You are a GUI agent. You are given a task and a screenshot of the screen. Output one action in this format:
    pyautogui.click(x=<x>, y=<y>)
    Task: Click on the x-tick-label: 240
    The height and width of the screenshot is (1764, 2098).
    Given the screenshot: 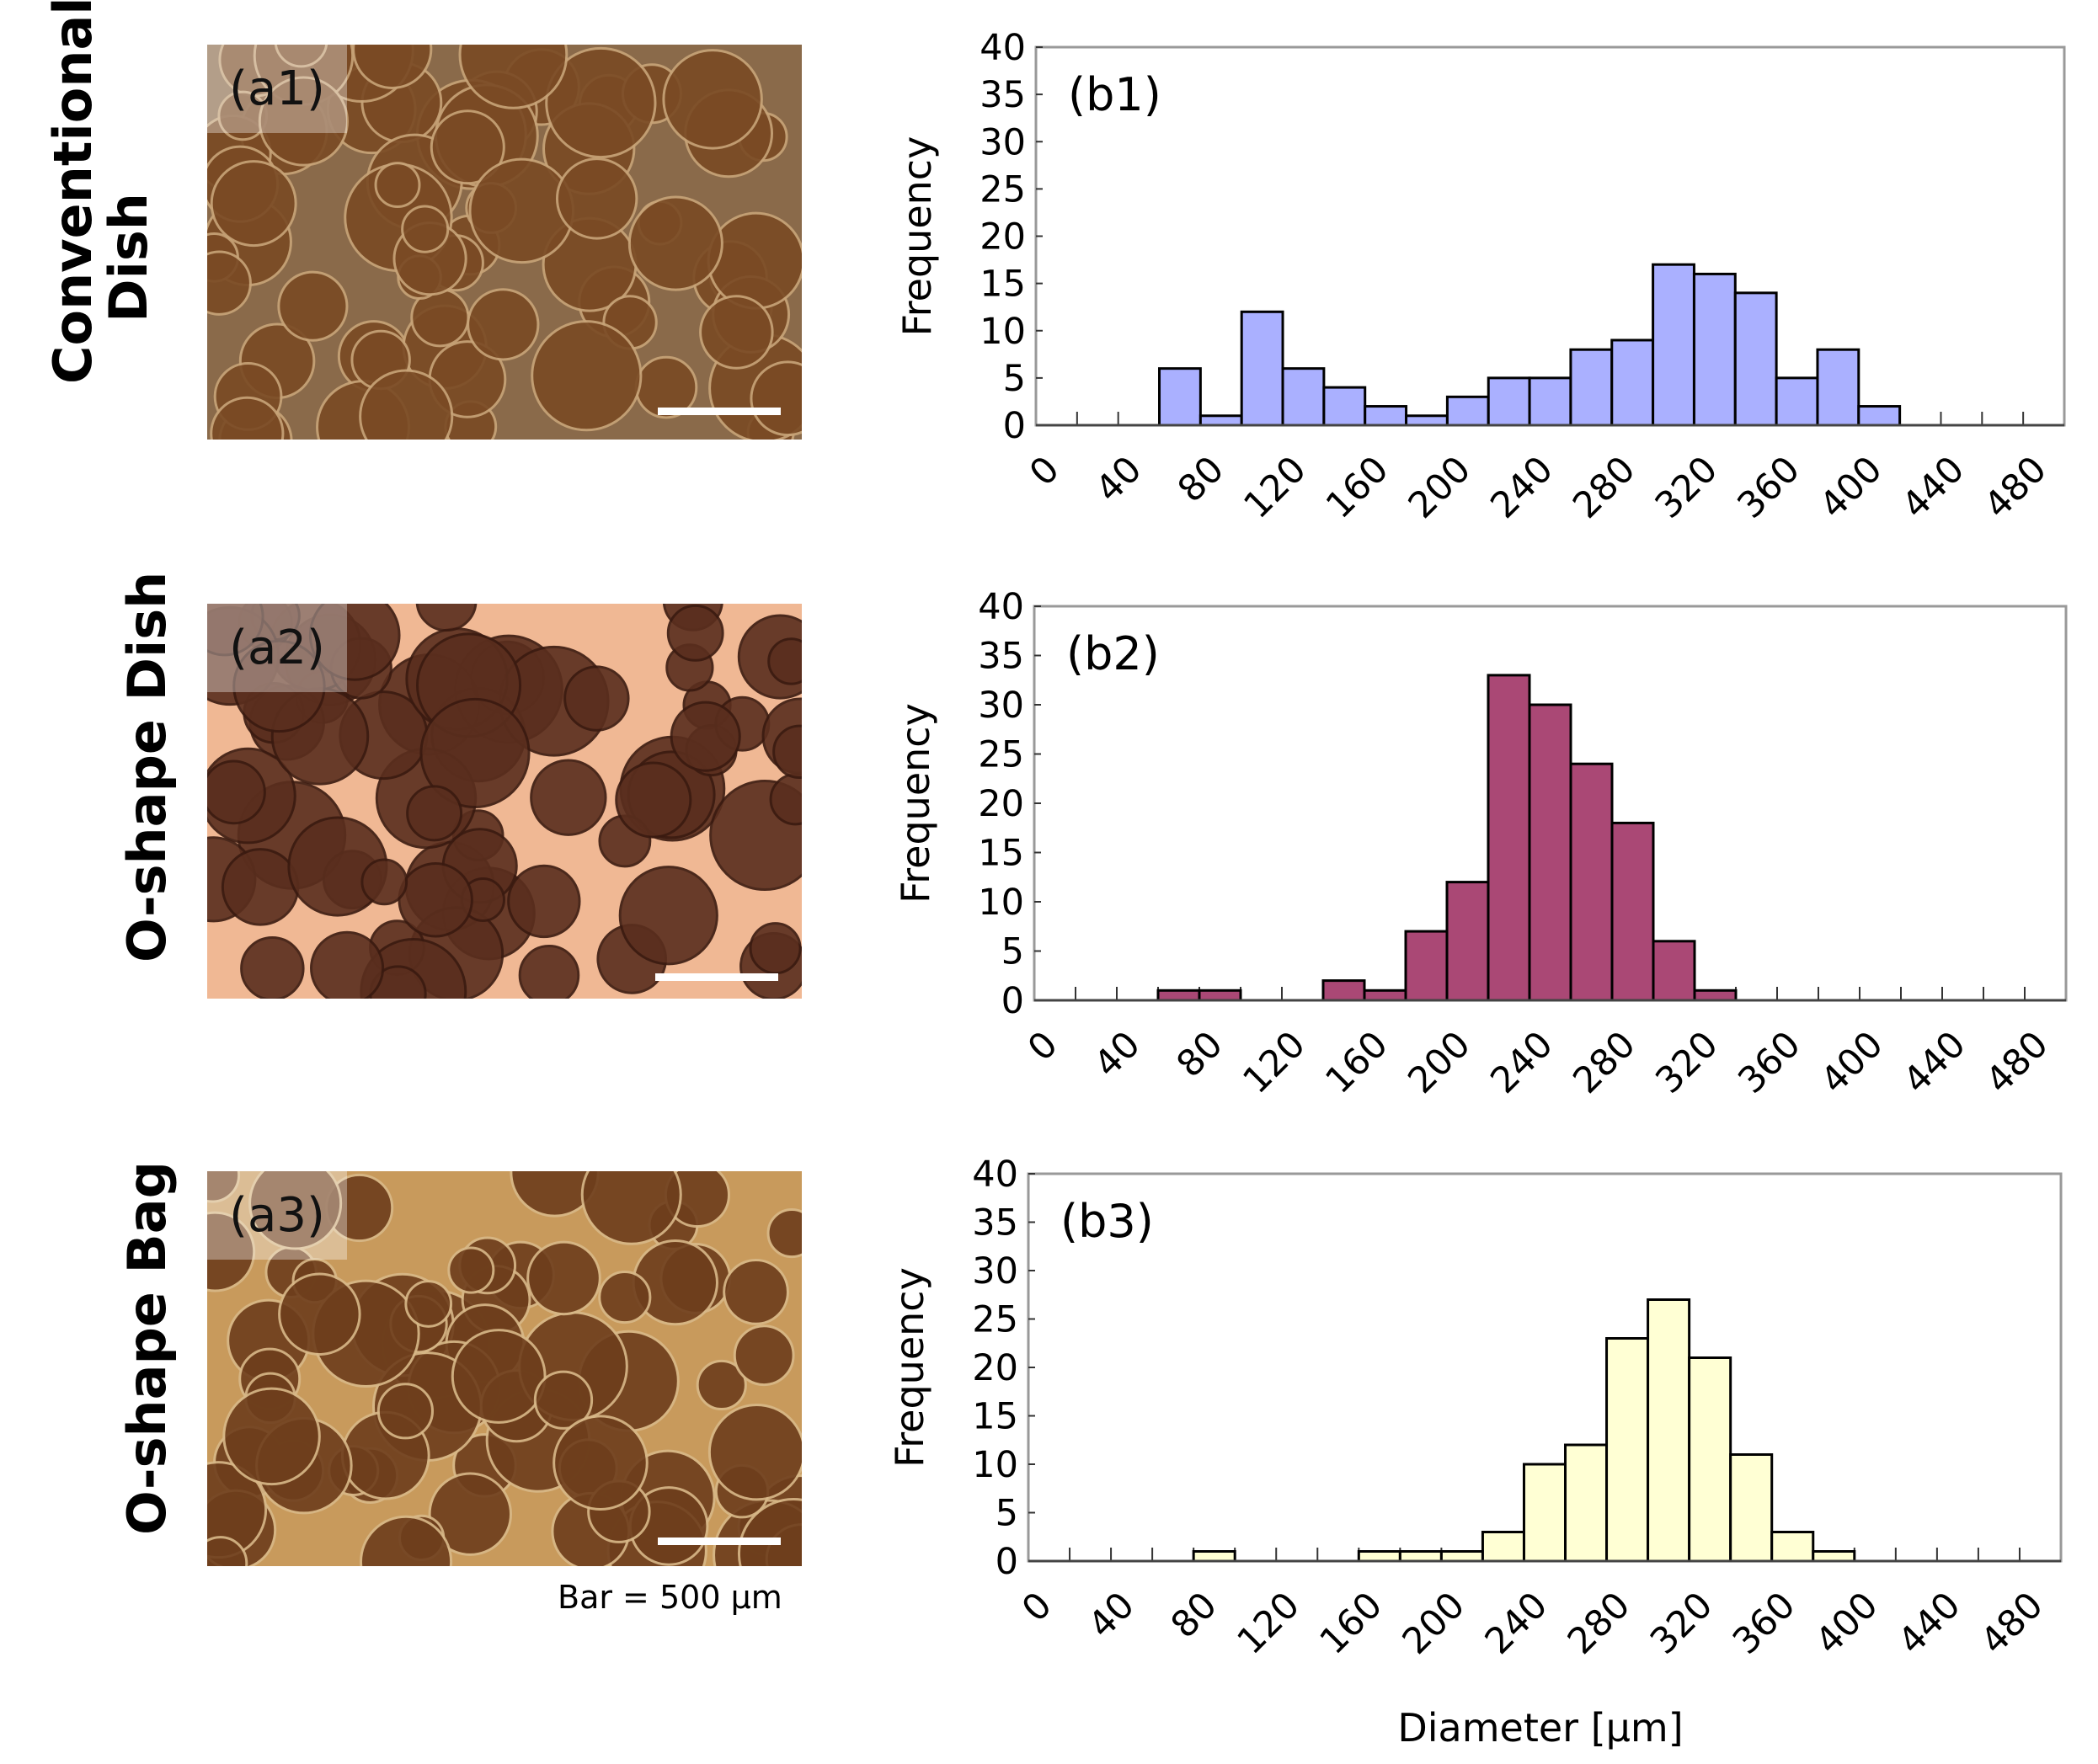 What is the action you would take?
    pyautogui.click(x=1516, y=1623)
    